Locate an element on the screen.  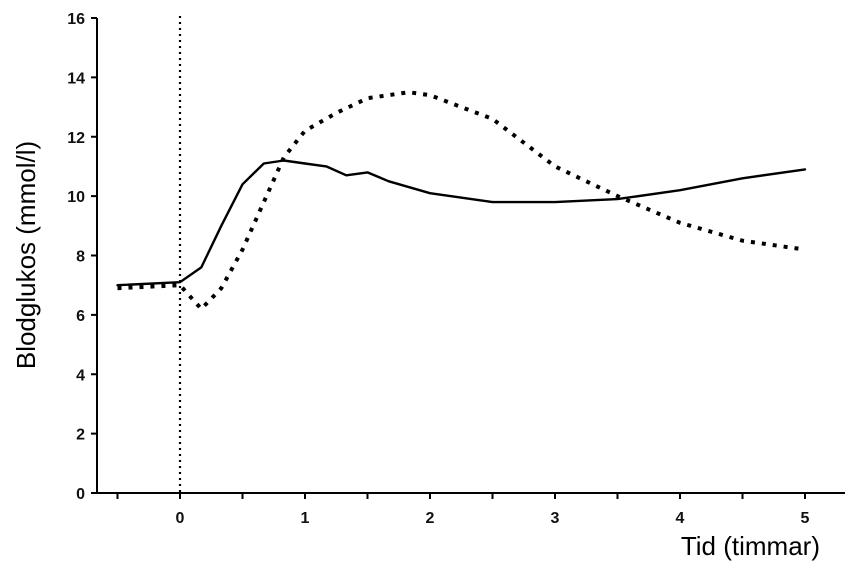
y-tick-label: 4 is located at coordinates (80, 375).